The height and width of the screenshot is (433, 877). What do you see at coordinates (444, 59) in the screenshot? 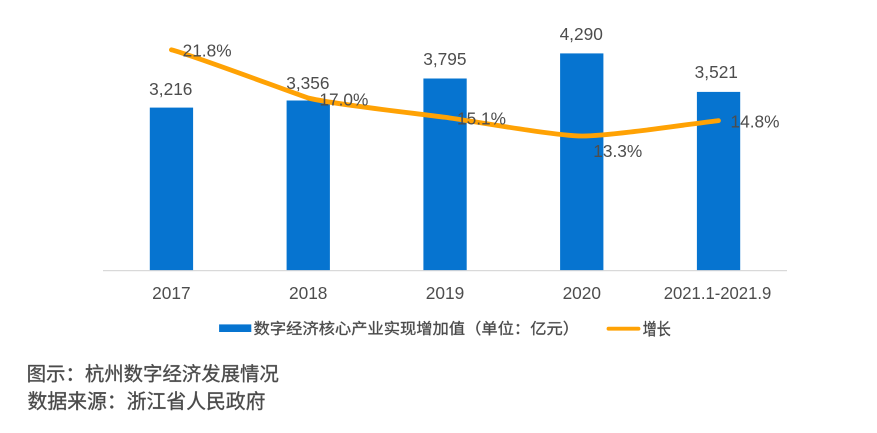
I see `svg-text: 3,795` at bounding box center [444, 59].